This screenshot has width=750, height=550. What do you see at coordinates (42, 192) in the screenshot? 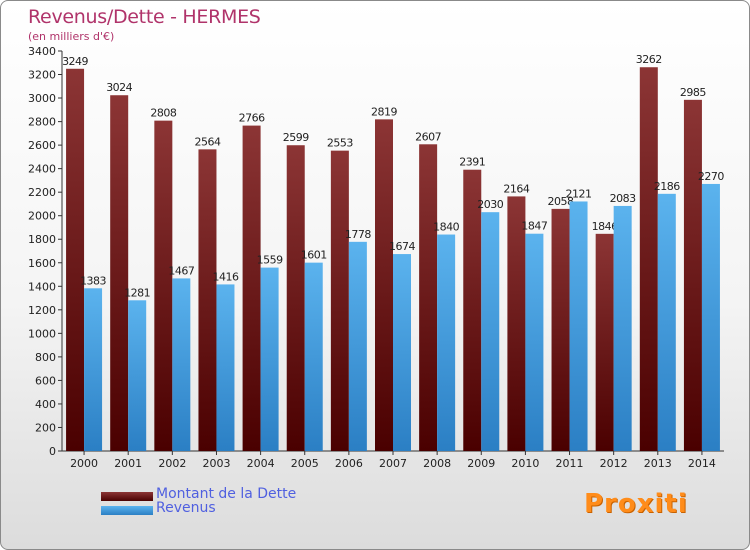
I see `y-tick-label: 2200` at bounding box center [42, 192].